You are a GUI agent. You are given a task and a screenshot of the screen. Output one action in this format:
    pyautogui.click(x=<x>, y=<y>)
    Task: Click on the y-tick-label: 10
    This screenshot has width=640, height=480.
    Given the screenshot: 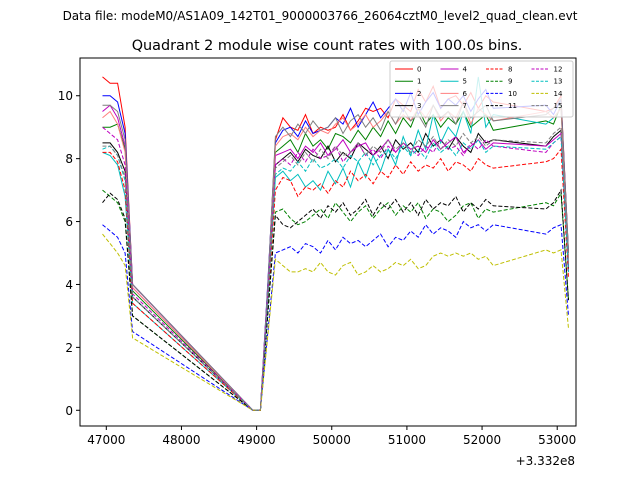 What is the action you would take?
    pyautogui.click(x=65, y=96)
    